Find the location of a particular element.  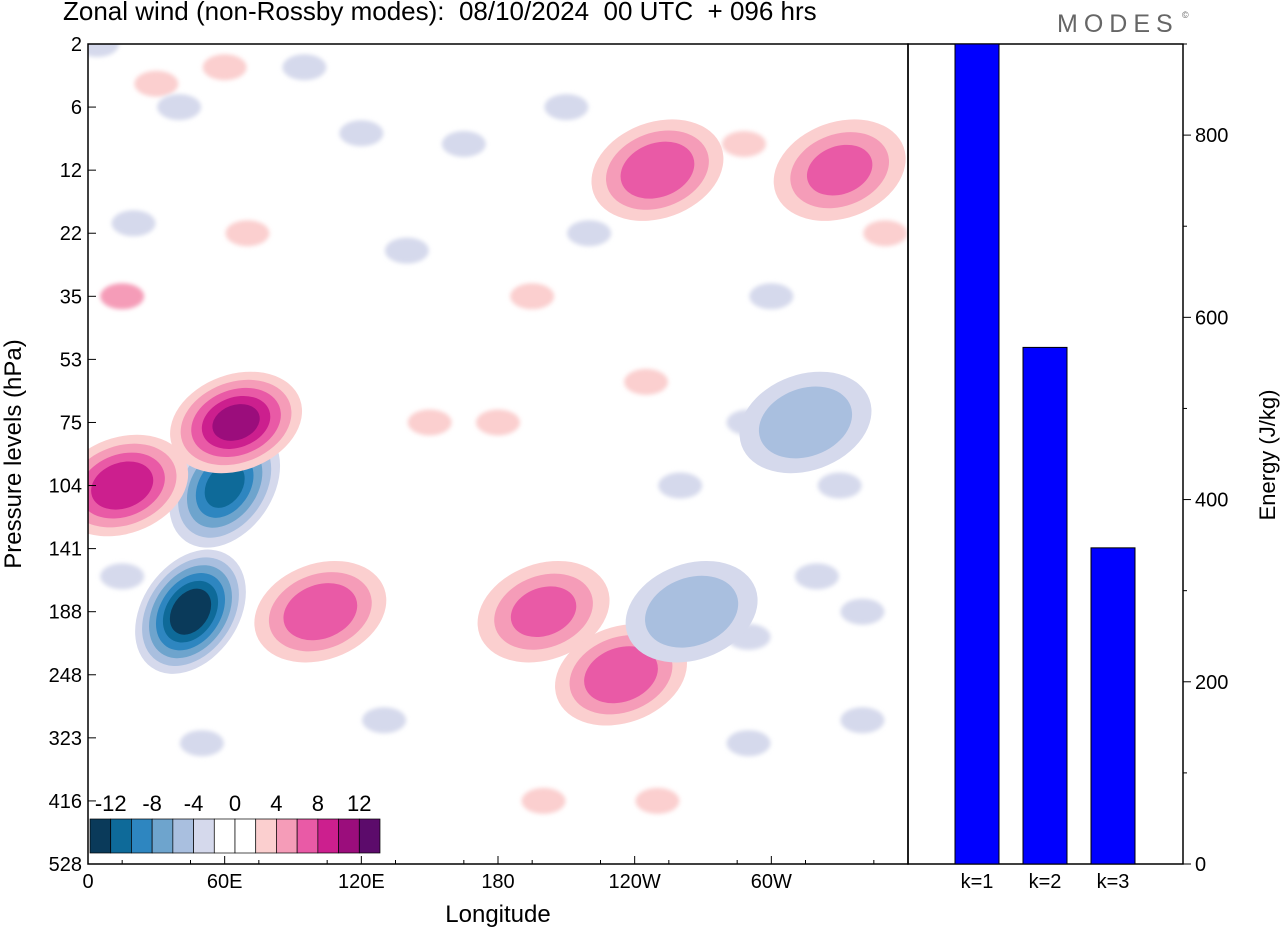

pressure-axis: 2 6 12 22 35 53 75 104 141 188 248 323 416 528 is located at coordinates (72, 455).